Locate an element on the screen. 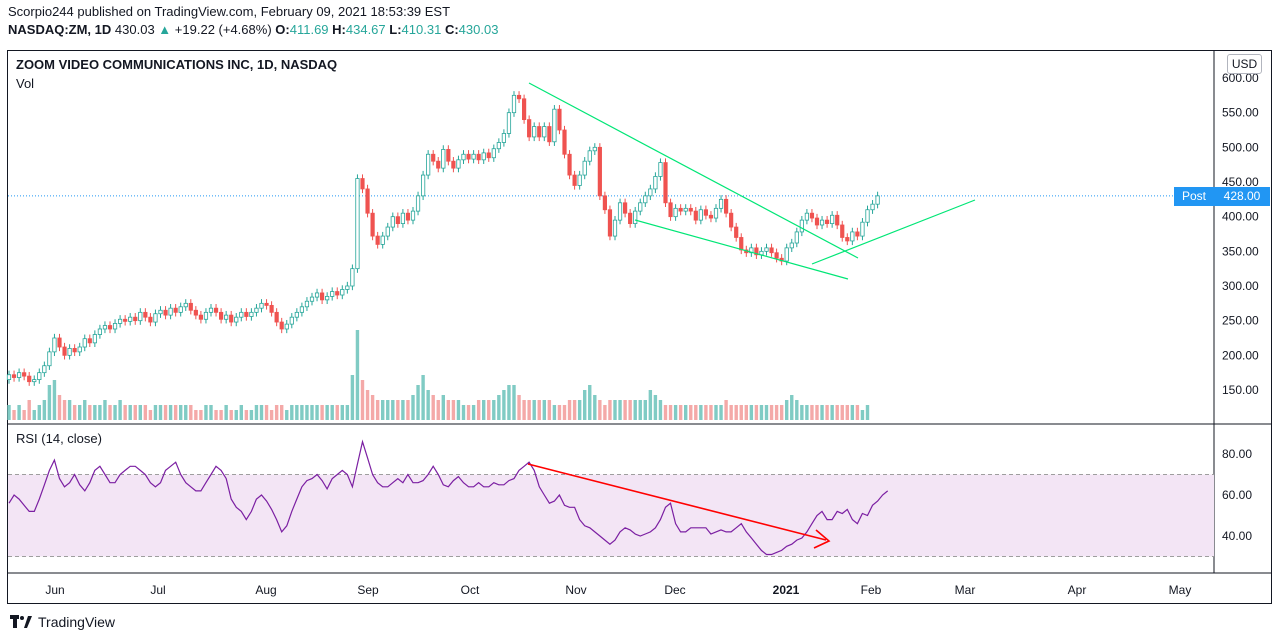  footer-brand: TradingView is located at coordinates (62, 622).